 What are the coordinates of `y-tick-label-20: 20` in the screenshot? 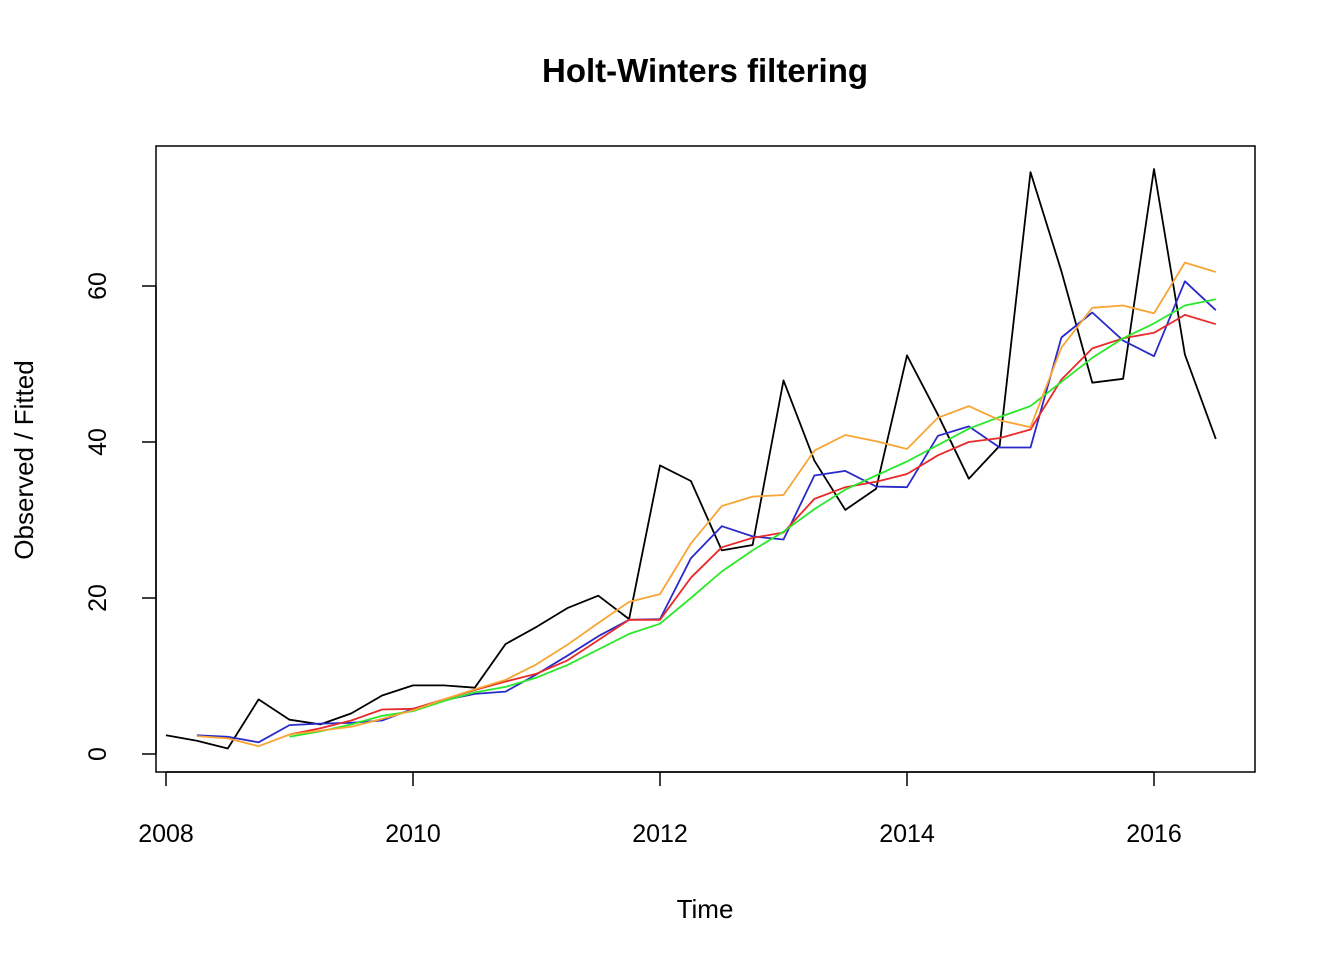 It's located at (98, 598).